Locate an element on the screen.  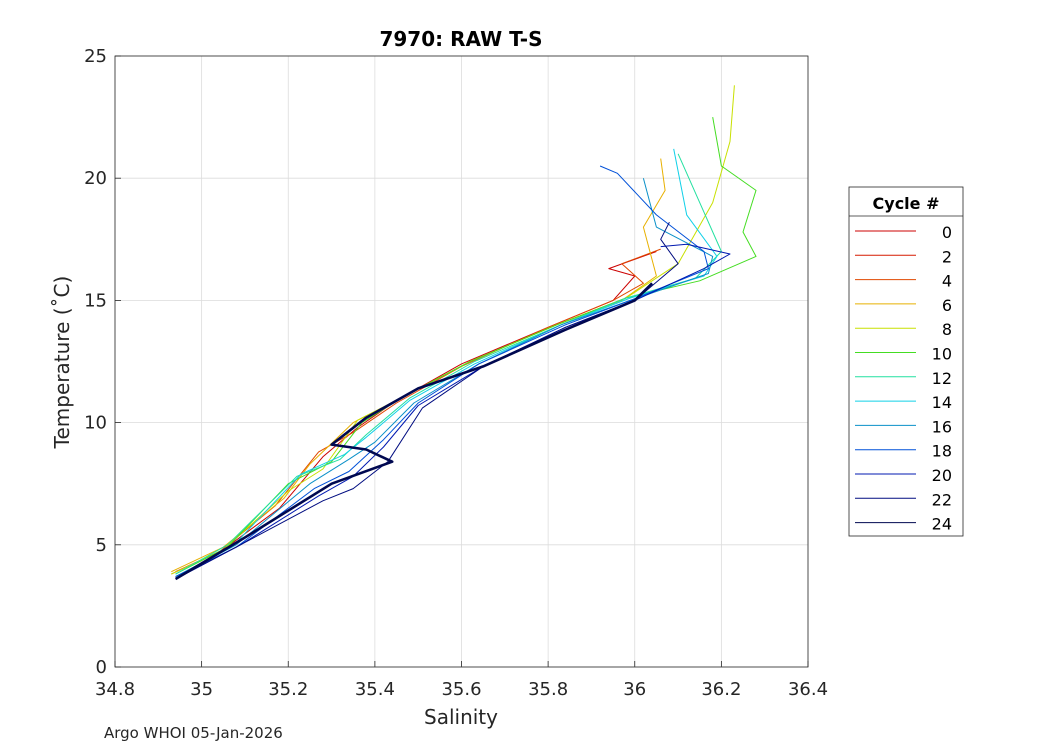
x-tick-label: 35.6 is located at coordinates (461, 689).